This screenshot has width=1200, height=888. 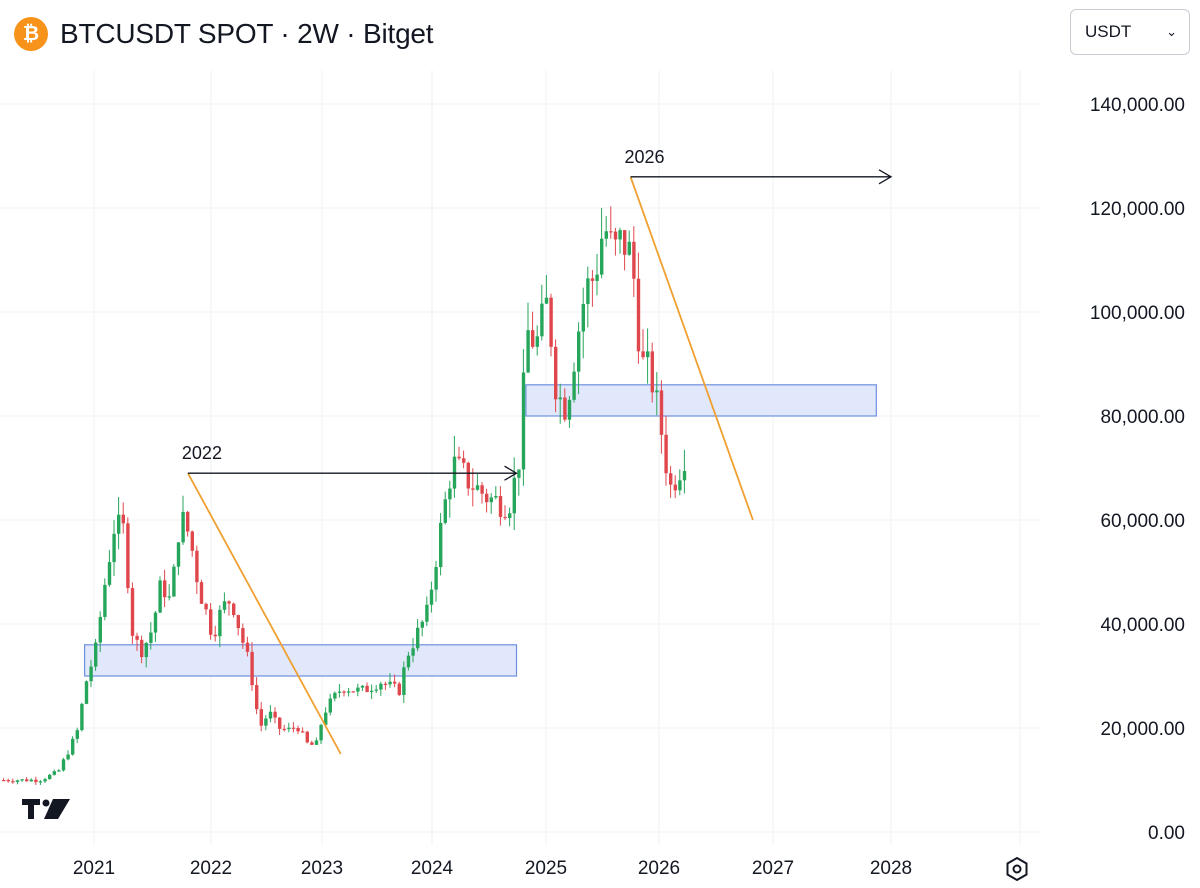 What do you see at coordinates (773, 868) in the screenshot?
I see `x-tick-label: 2027` at bounding box center [773, 868].